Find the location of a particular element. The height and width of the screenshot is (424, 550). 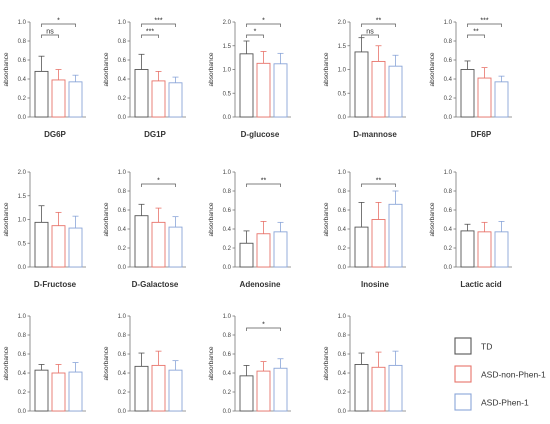

legend-label: ASD-non-Phen-1 is located at coordinates (513, 375).